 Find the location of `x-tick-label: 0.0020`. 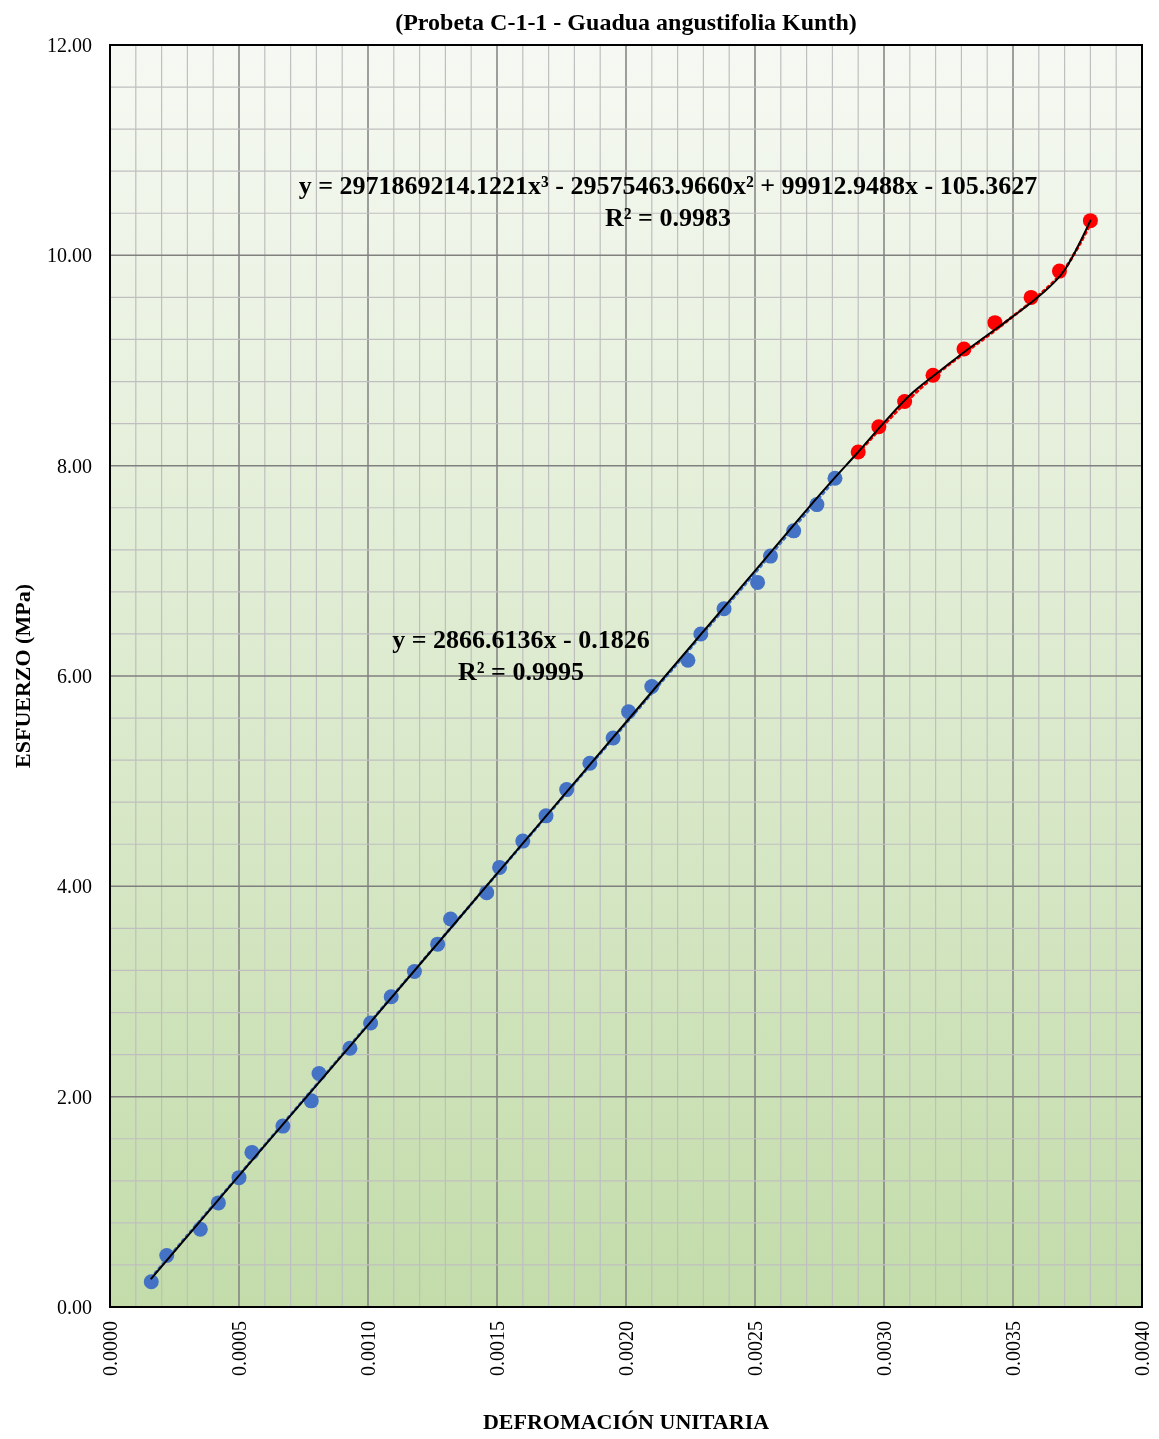

x-tick-label: 0.0020 is located at coordinates (626, 1348).